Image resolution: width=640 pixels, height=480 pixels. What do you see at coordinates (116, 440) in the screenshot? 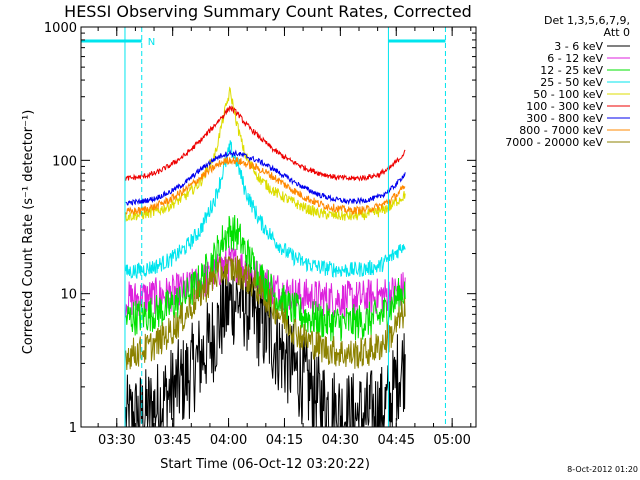
I see `x-tick-label: 03:30` at bounding box center [116, 440].